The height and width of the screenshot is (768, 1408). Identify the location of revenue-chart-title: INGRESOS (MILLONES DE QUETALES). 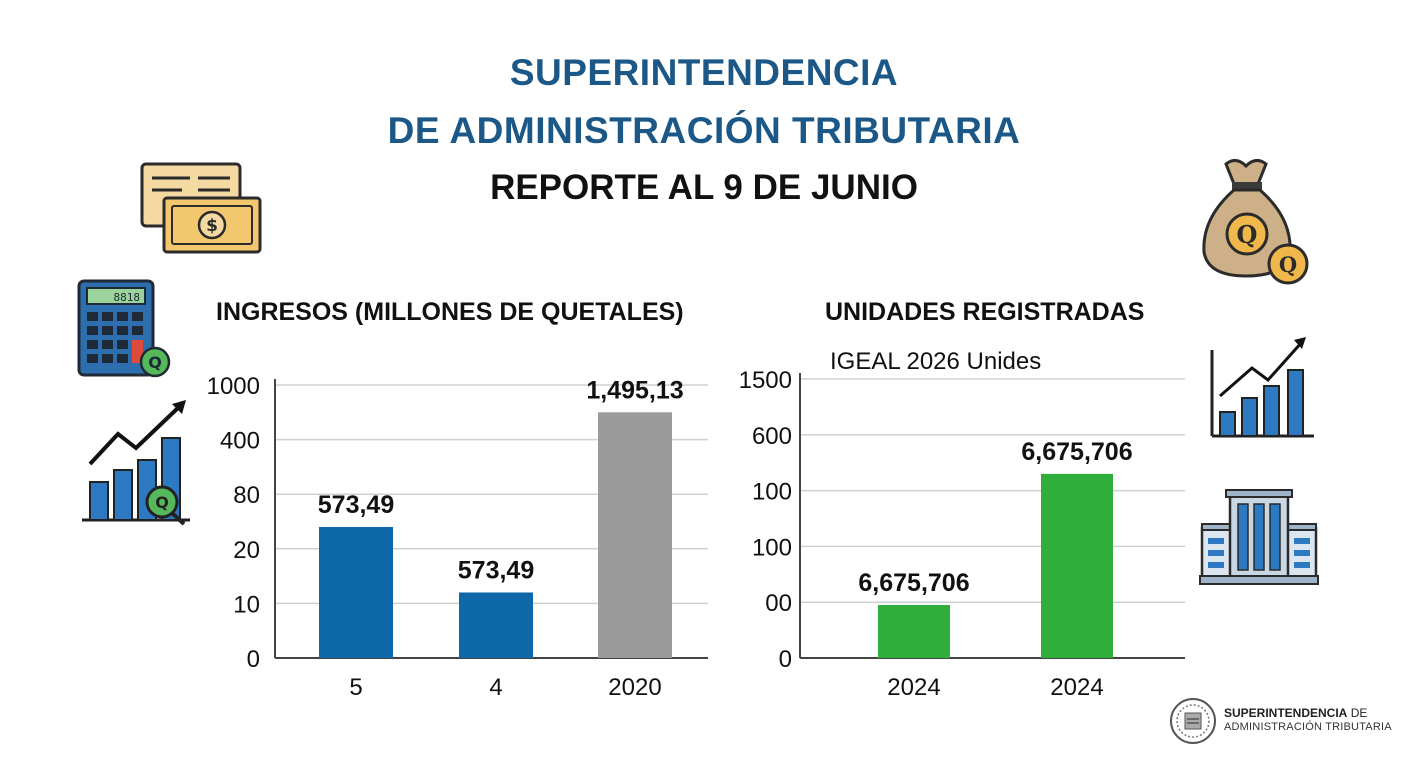
(450, 312).